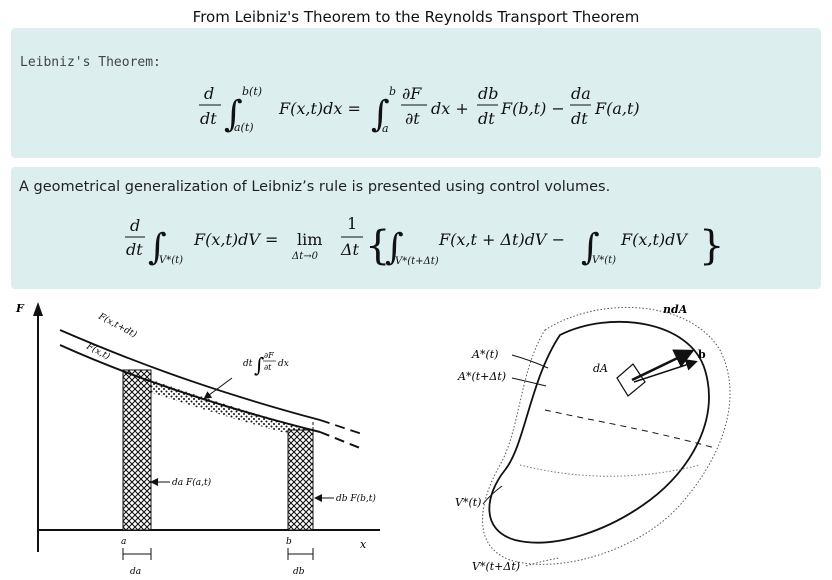 This screenshot has width=832, height=580. What do you see at coordinates (244, 127) in the screenshot?
I see `eq1-lower: a(t)` at bounding box center [244, 127].